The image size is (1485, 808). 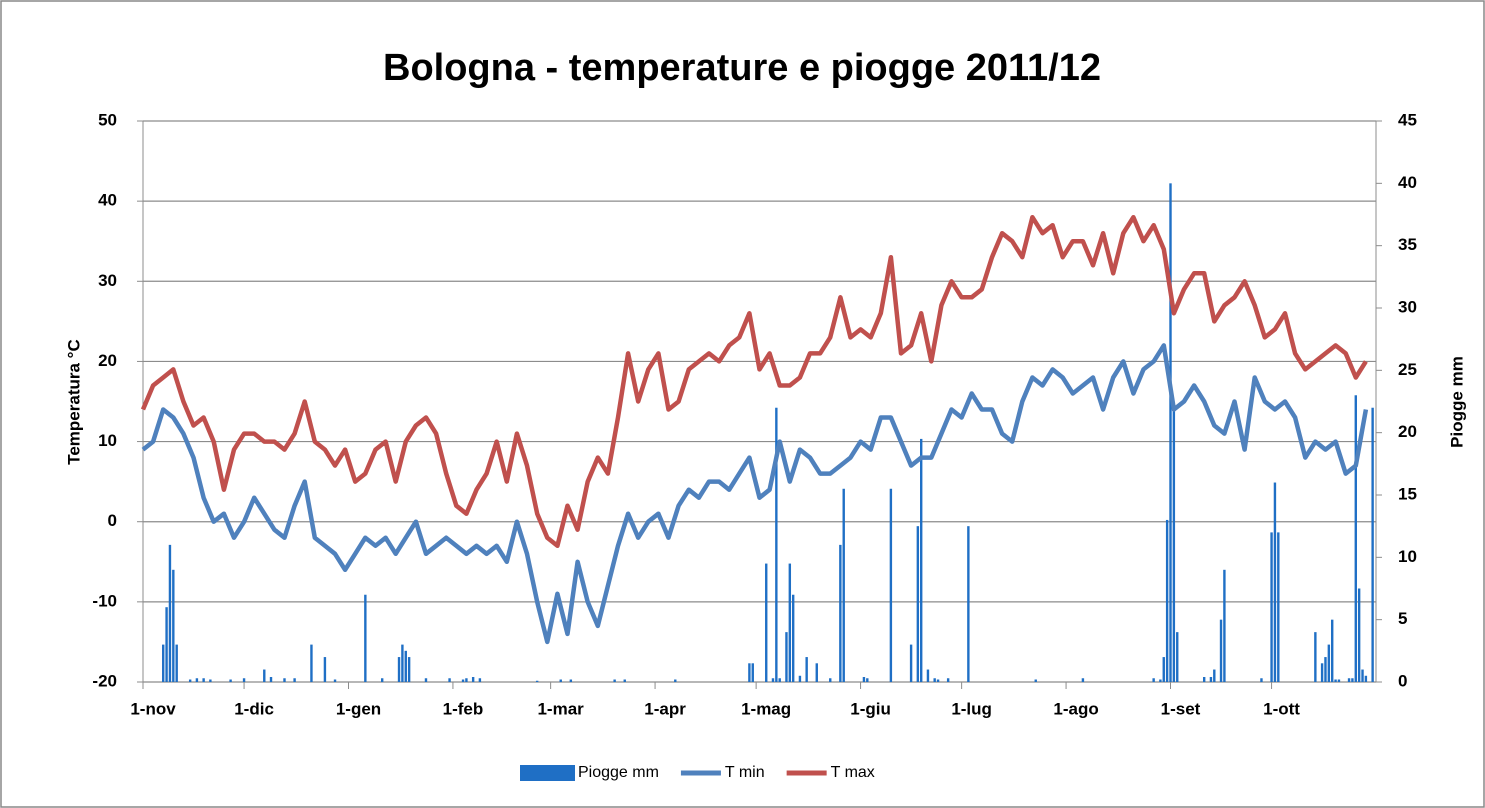 I want to click on y-axis-title: Temperatura °C, so click(x=73, y=402).